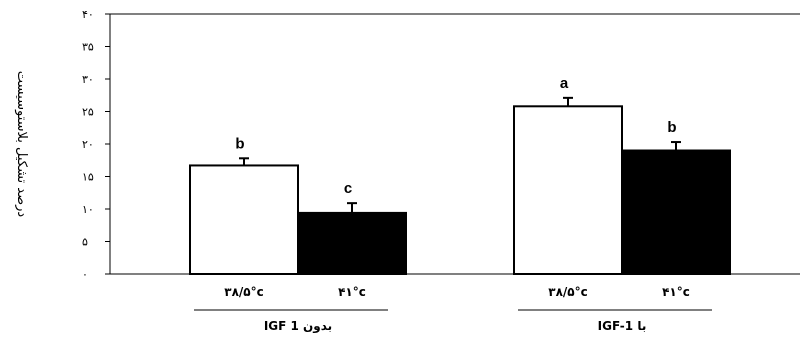 This screenshot has height=343, width=800. What do you see at coordinates (88, 144) in the screenshot?
I see `y-tick-label: ۲۰` at bounding box center [88, 144].